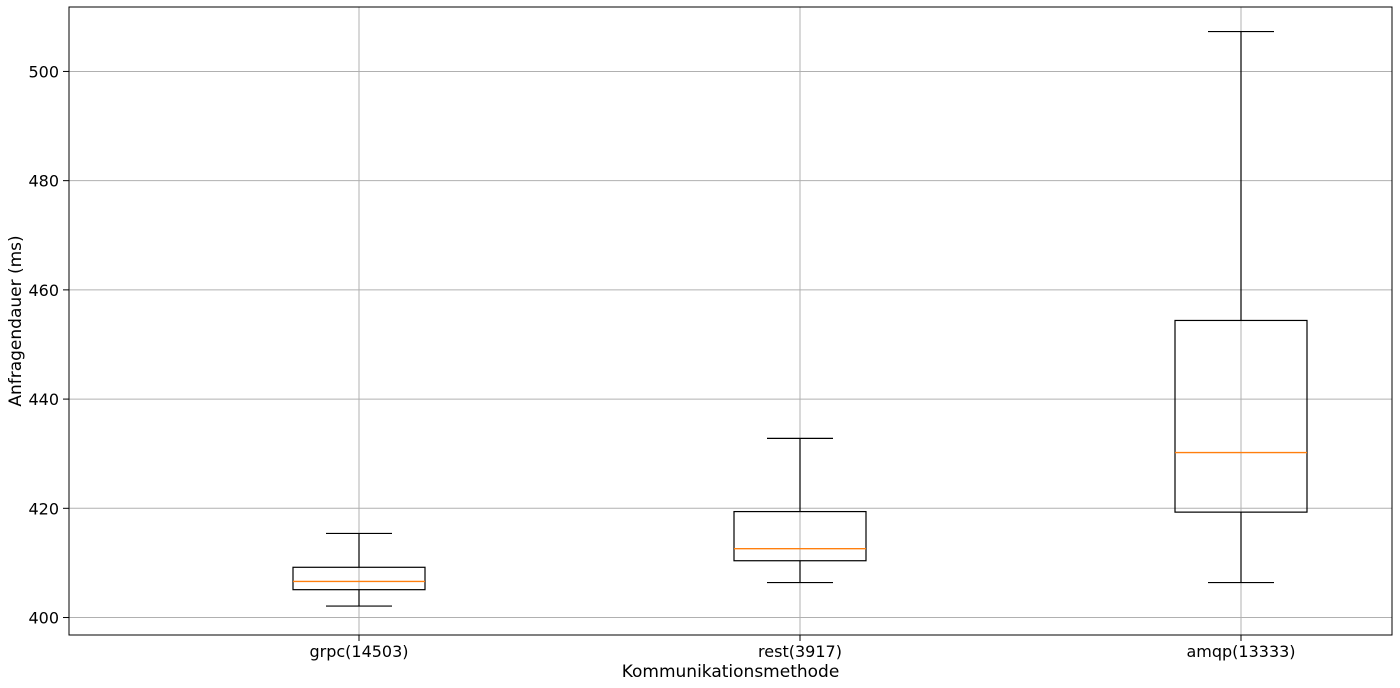 Image resolution: width=1400 pixels, height=688 pixels. What do you see at coordinates (731, 672) in the screenshot?
I see `x-axis-label: Kommunikationsmethode` at bounding box center [731, 672].